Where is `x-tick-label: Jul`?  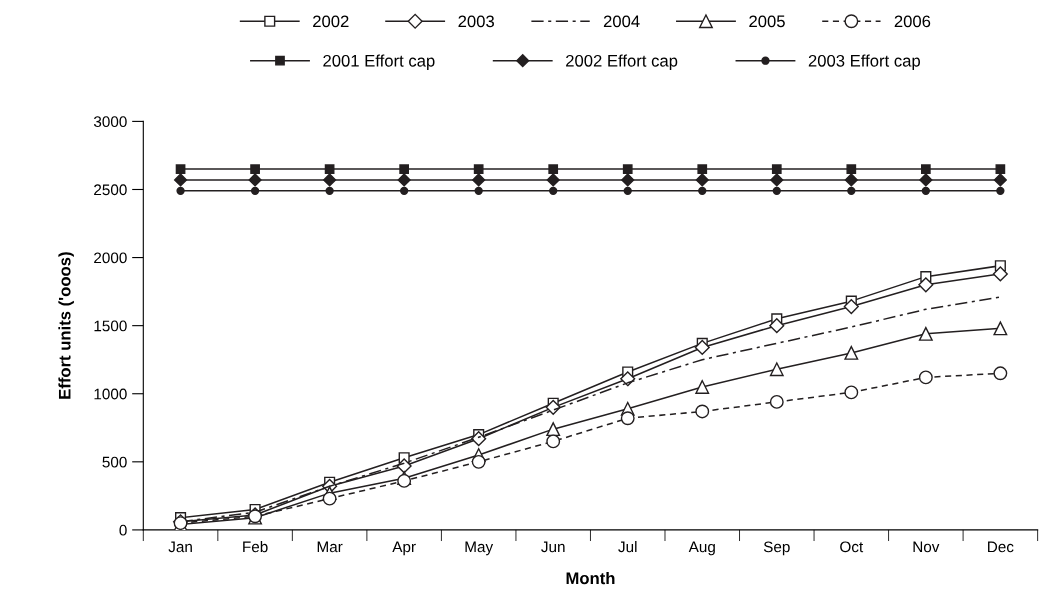
x-tick-label: Jul is located at coordinates (627, 547).